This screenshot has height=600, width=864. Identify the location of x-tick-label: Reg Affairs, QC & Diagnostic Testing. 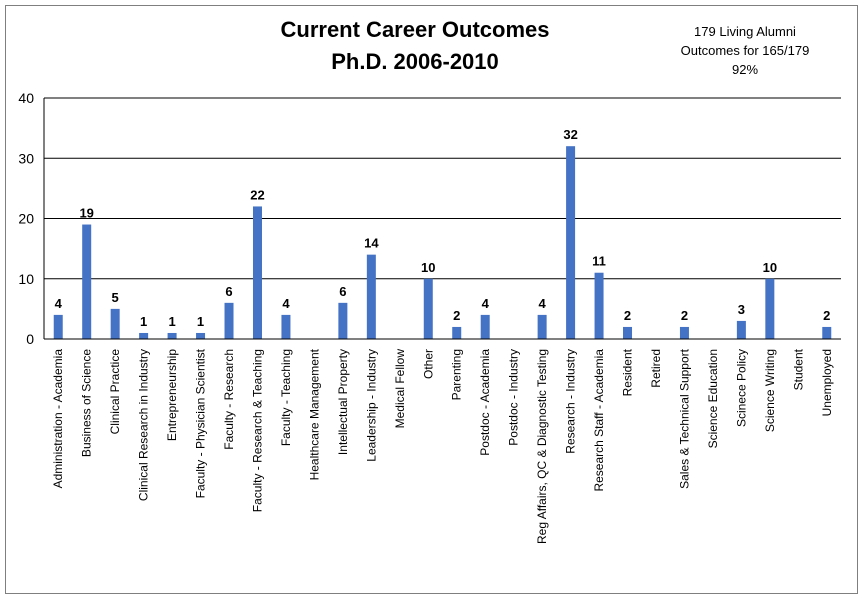
(542, 446).